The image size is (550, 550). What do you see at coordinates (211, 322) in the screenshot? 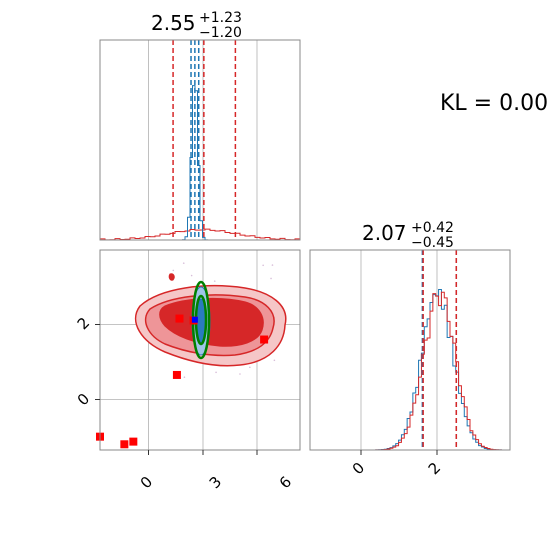
I see `red-contour-inner` at bounding box center [211, 322].